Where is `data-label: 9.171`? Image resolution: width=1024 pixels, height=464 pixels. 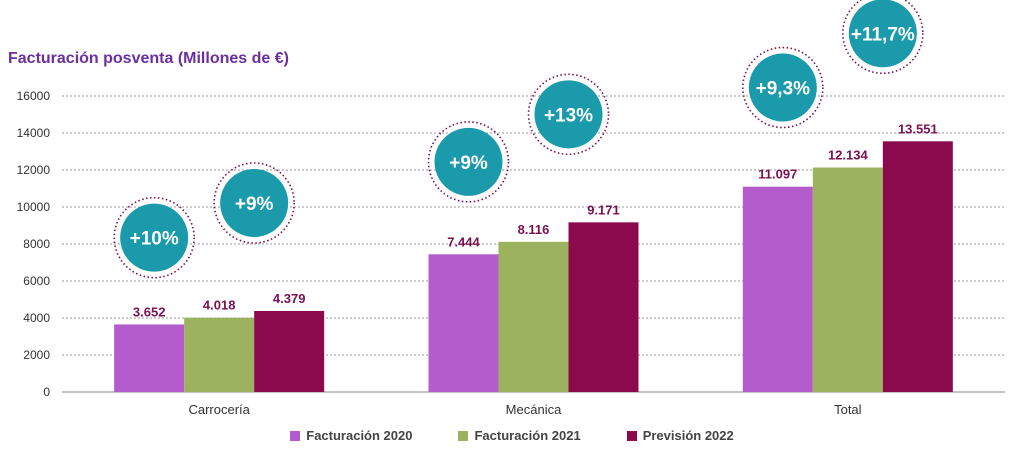 data-label: 9.171 is located at coordinates (603, 209).